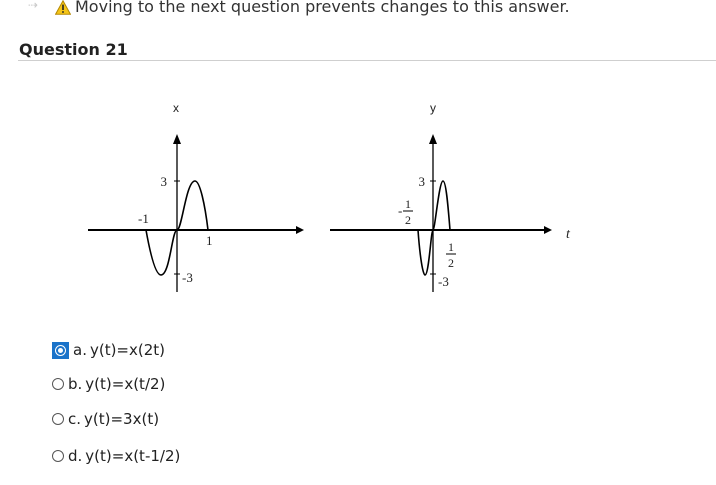  I want to click on left-plot: x 3 -3 -1 1, so click(196, 196).